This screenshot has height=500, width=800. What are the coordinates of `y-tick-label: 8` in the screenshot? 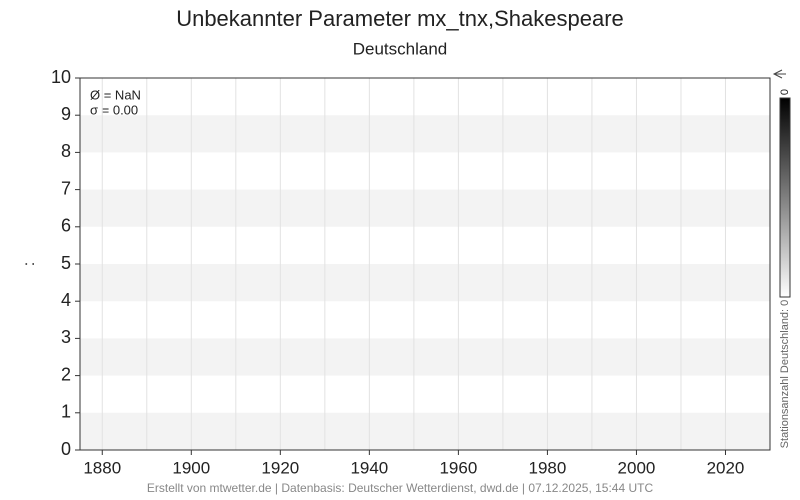 It's located at (66, 151).